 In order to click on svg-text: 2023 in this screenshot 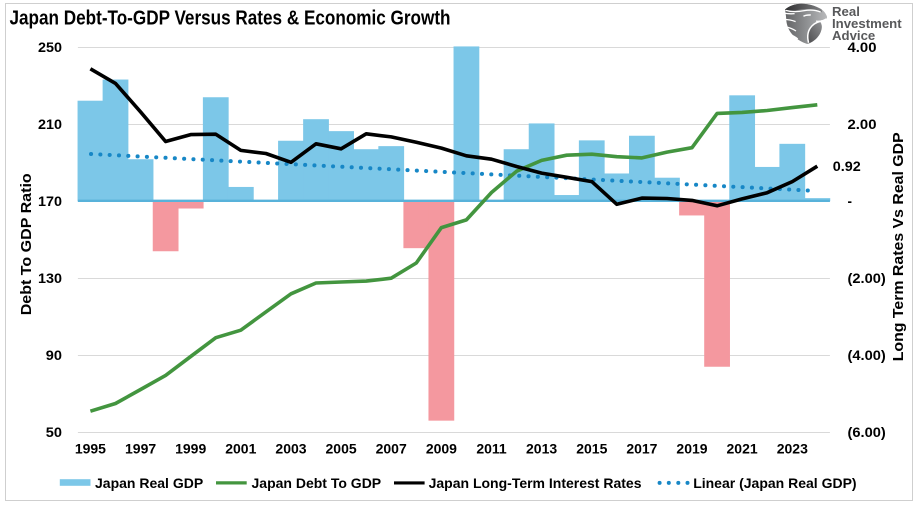, I will do `click(792, 449)`.